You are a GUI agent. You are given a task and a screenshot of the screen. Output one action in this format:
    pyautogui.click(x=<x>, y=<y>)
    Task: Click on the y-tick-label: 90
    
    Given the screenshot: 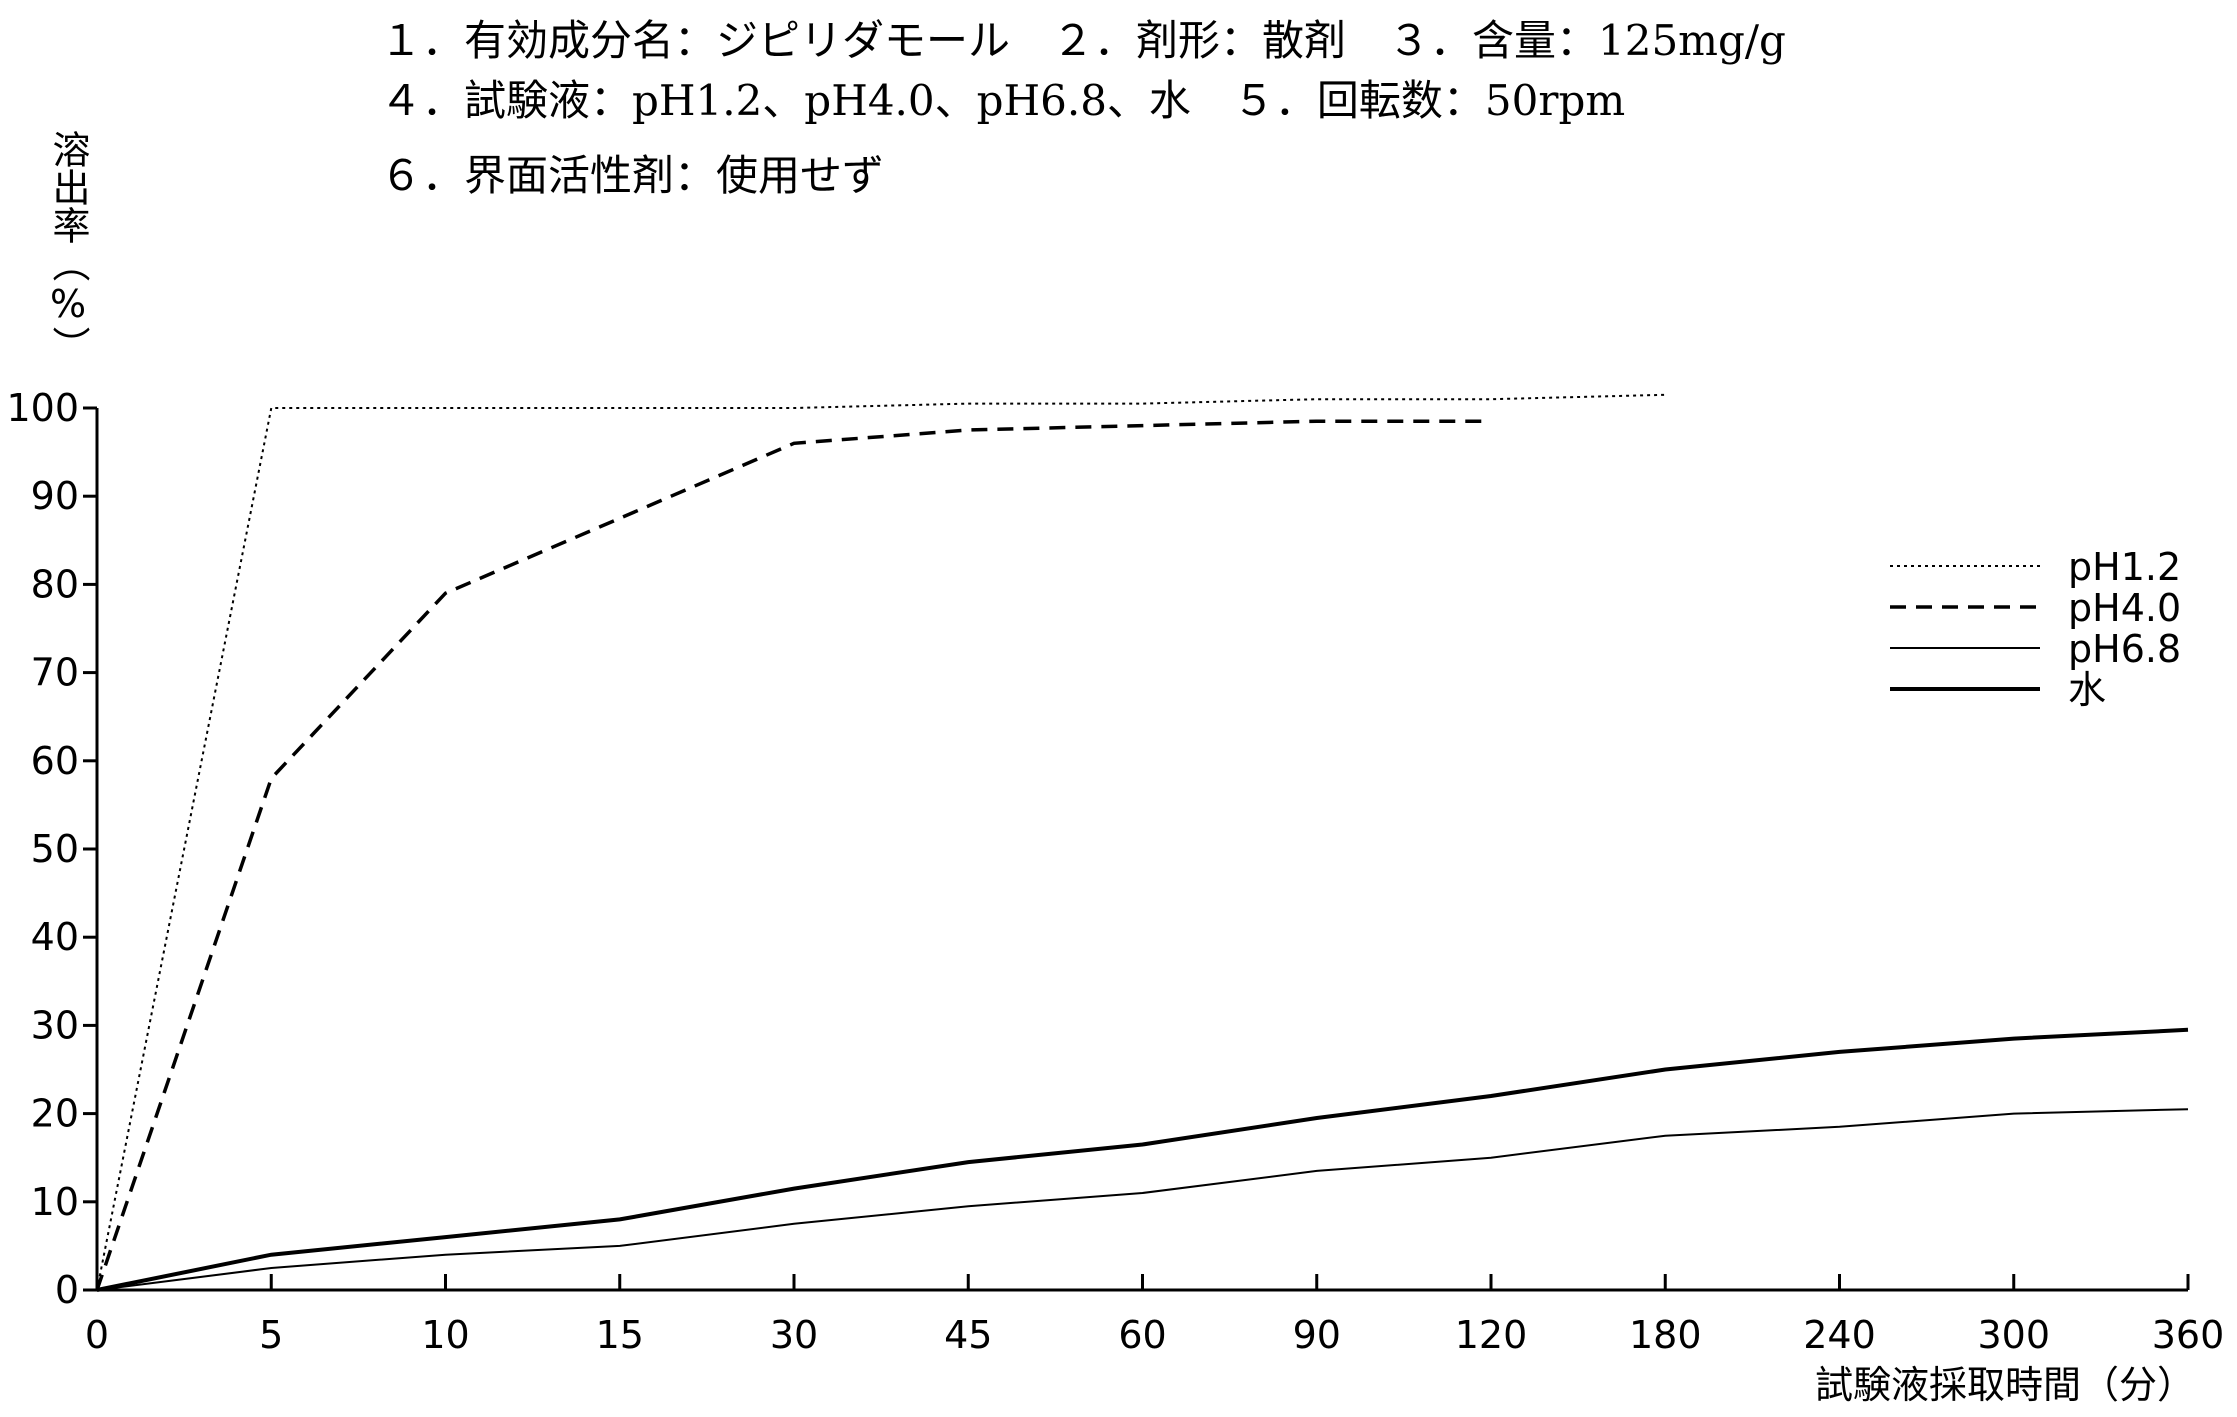 What is the action you would take?
    pyautogui.click(x=55, y=496)
    